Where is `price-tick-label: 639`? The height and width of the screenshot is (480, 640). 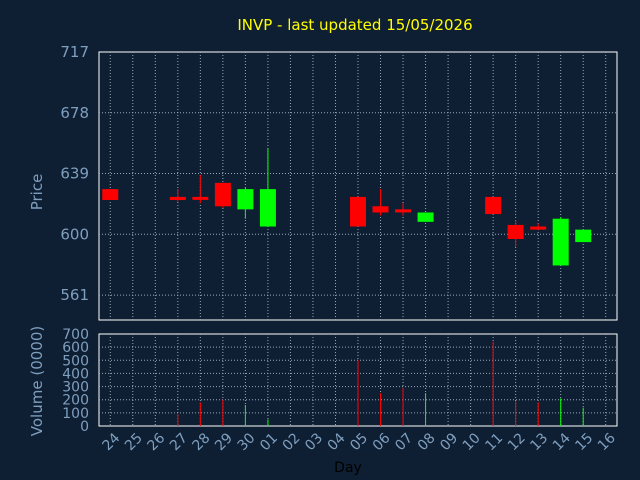 price-tick-label: 639 is located at coordinates (74, 174).